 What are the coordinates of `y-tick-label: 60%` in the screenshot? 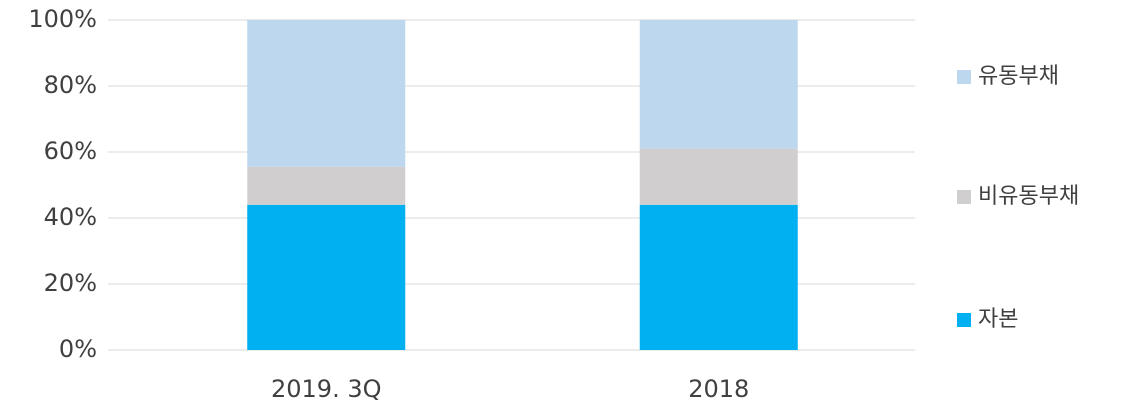 It's located at (70, 151).